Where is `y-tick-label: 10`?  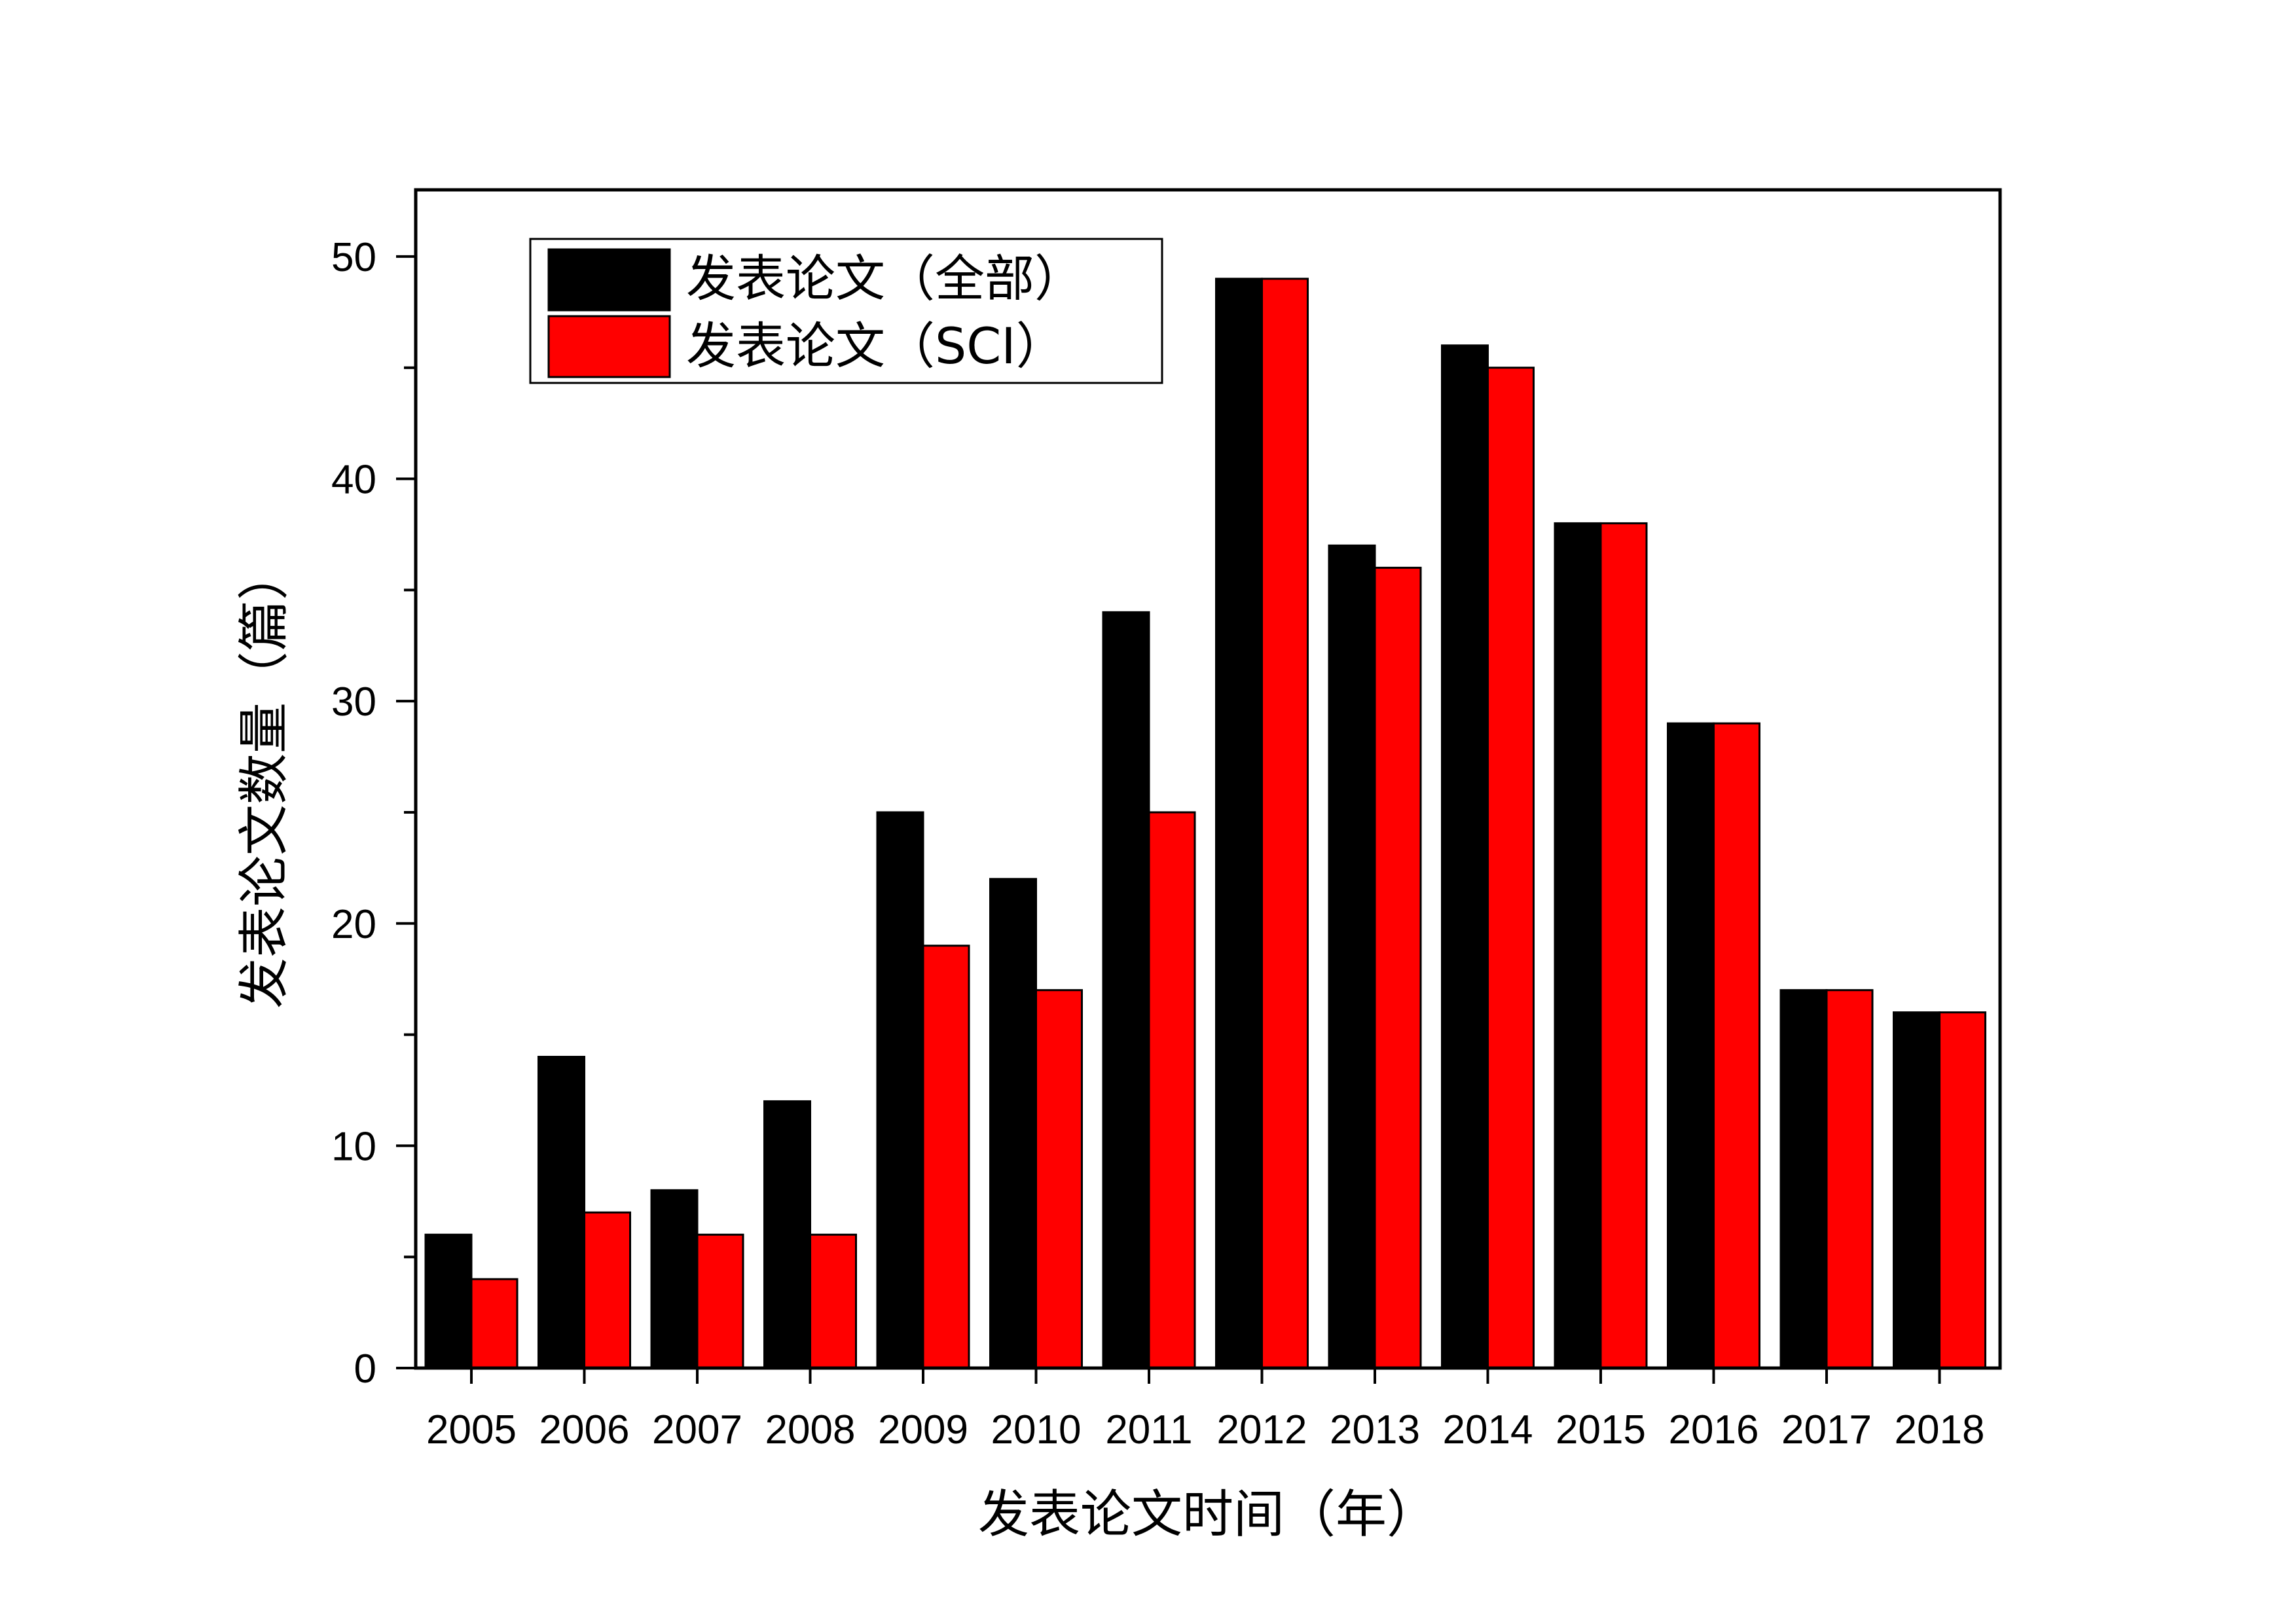
y-tick-label: 10 is located at coordinates (353, 1146).